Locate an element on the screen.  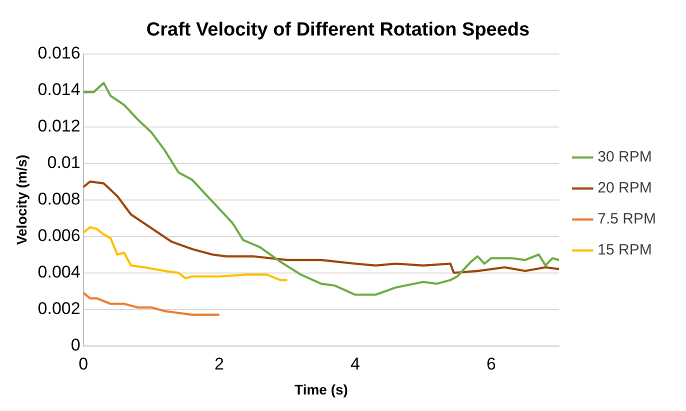
x-tick-label: 2 is located at coordinates (219, 364).